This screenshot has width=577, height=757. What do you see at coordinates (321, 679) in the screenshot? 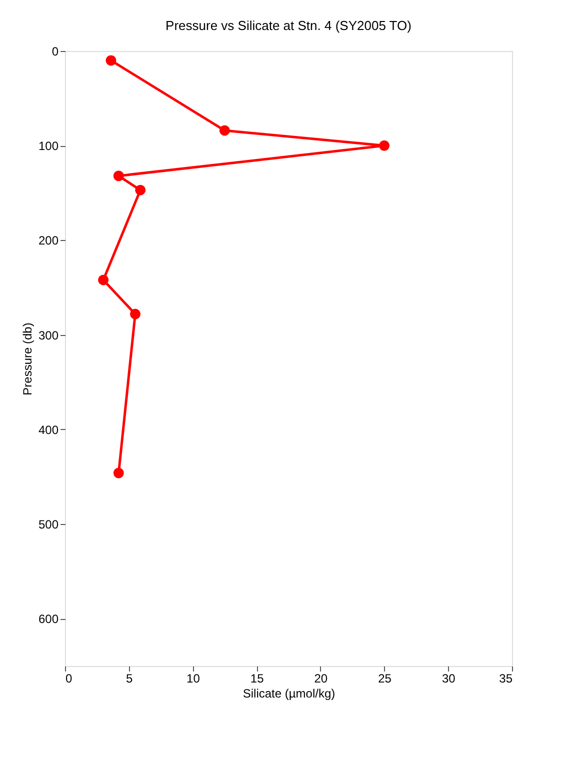
I see `x-tick-label: 20` at bounding box center [321, 679].